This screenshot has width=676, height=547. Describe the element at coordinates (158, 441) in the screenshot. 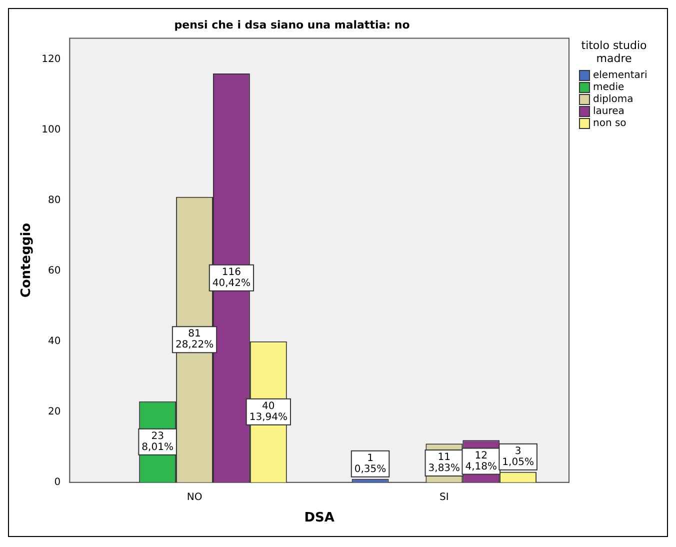

I see `data-label: 23 8,01%` at that location.